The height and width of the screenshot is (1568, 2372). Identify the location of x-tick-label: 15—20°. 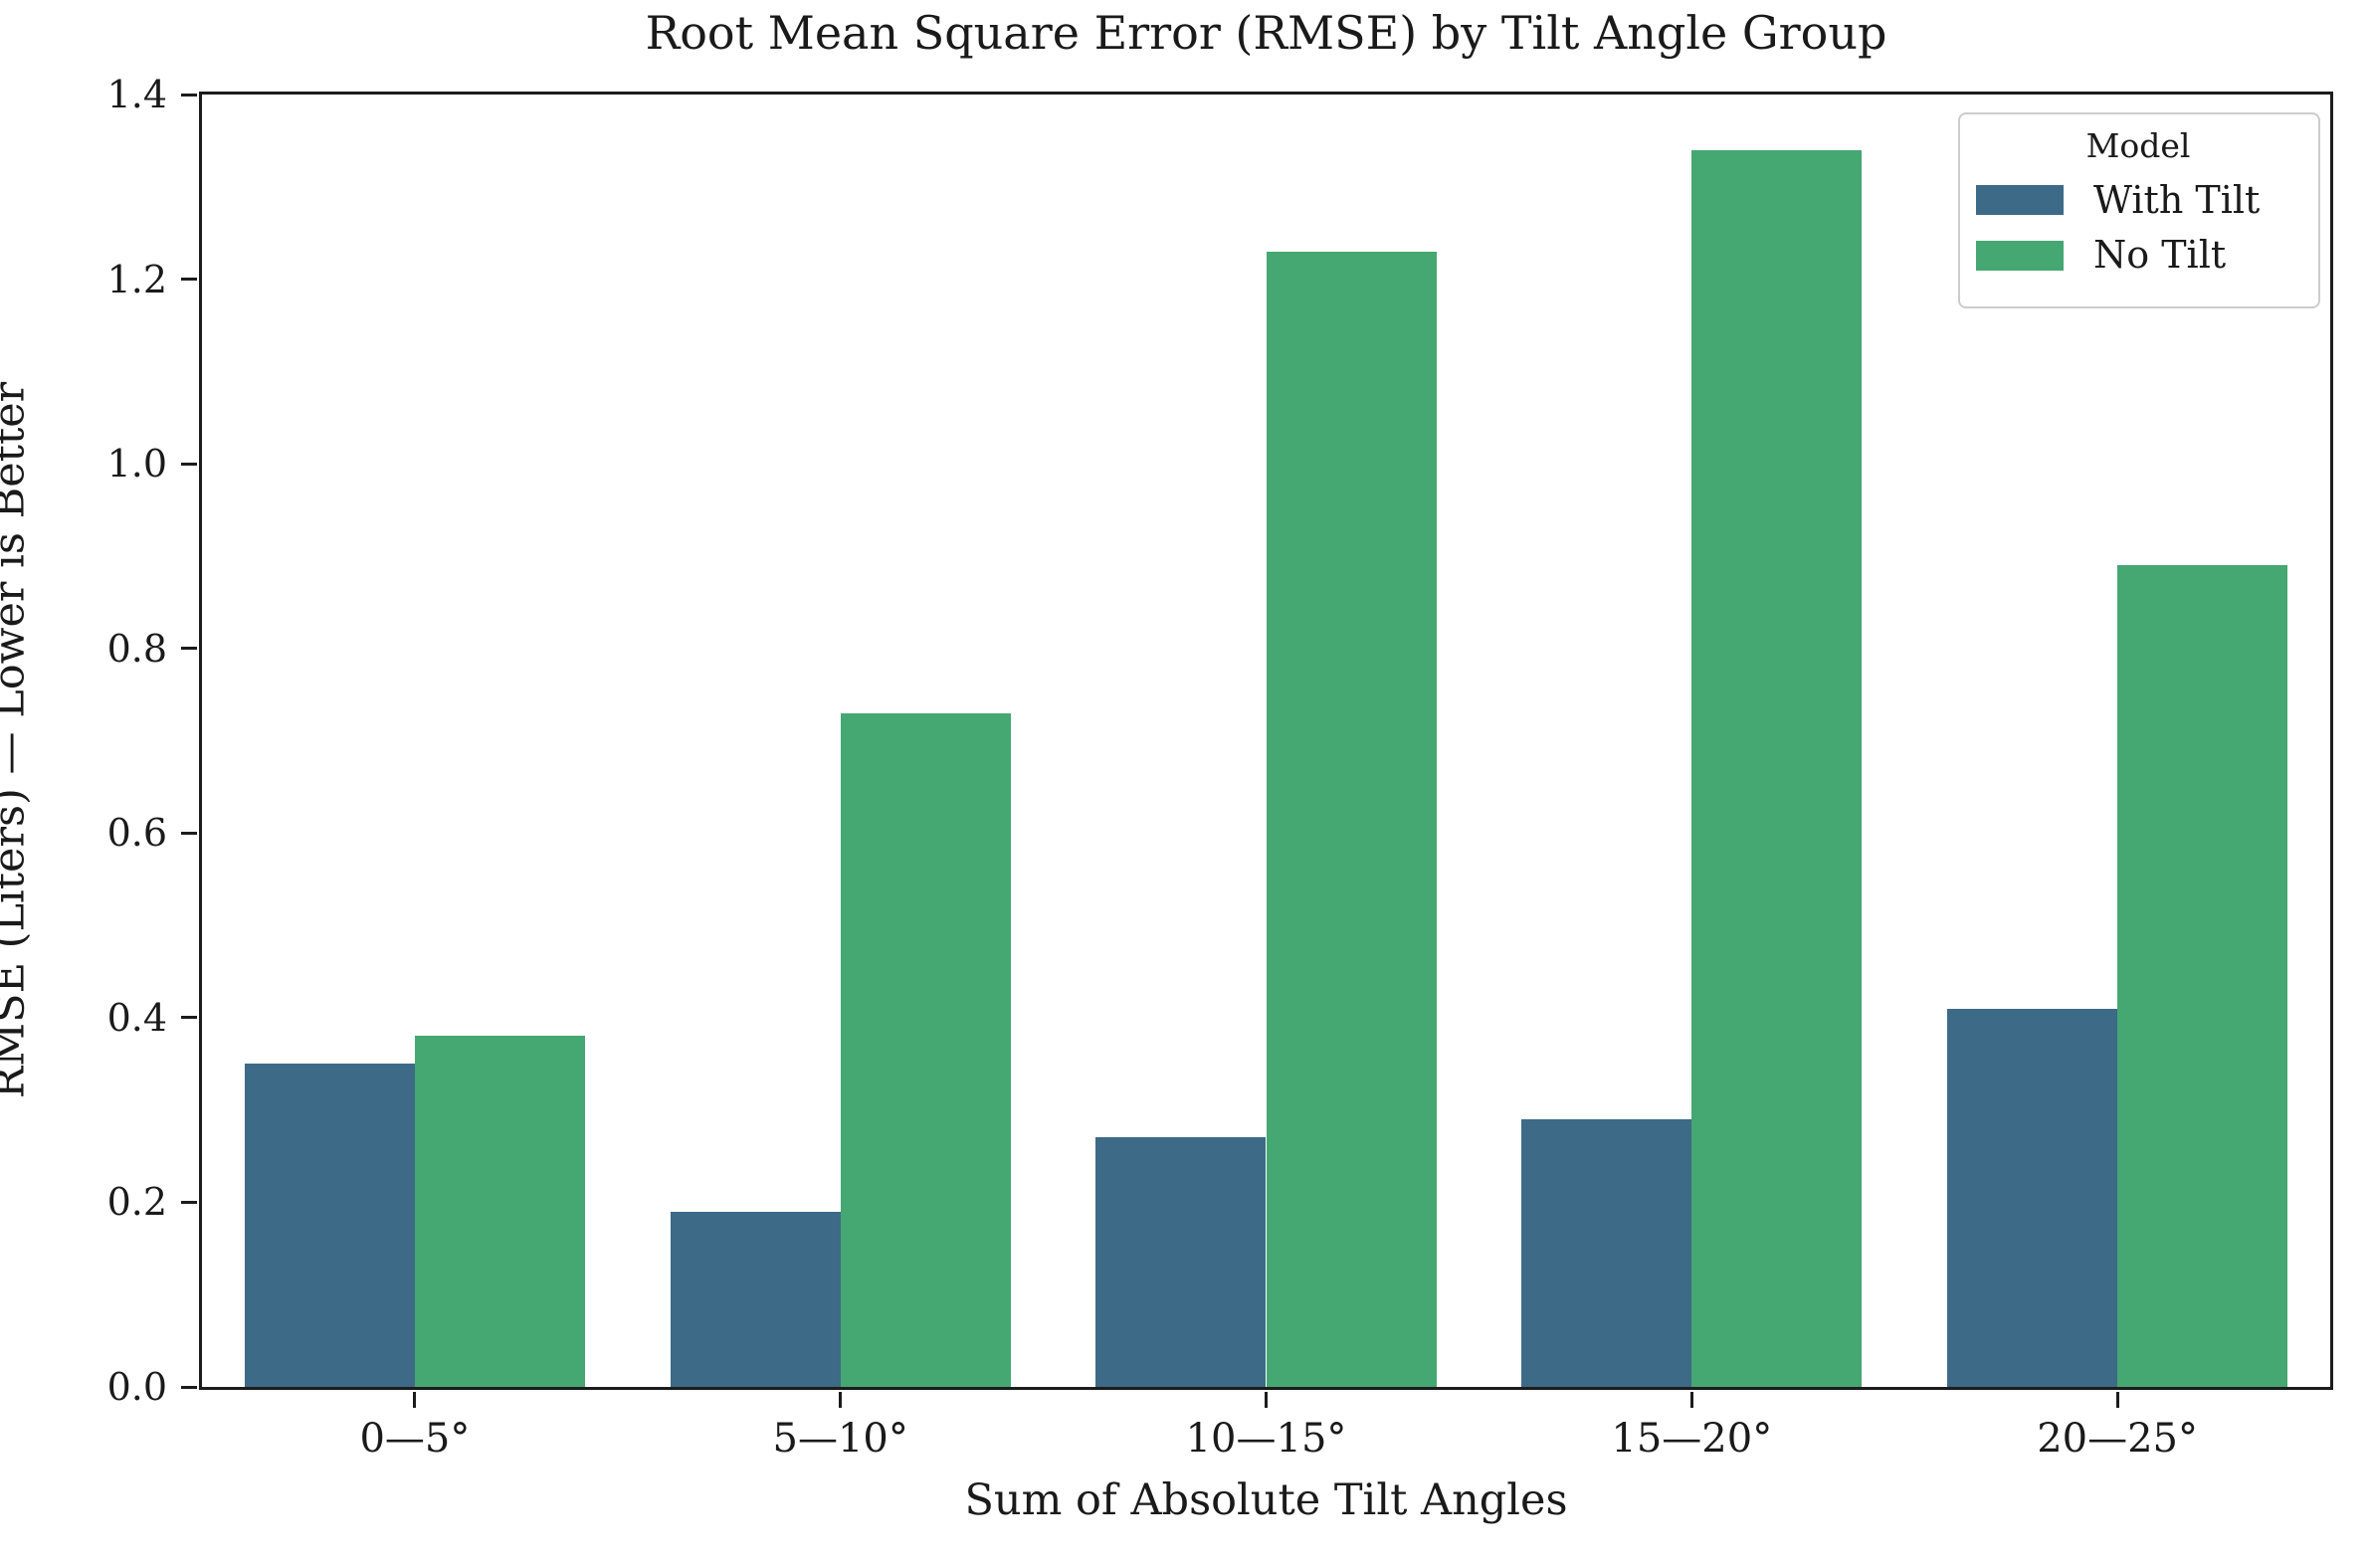
(1692, 1439).